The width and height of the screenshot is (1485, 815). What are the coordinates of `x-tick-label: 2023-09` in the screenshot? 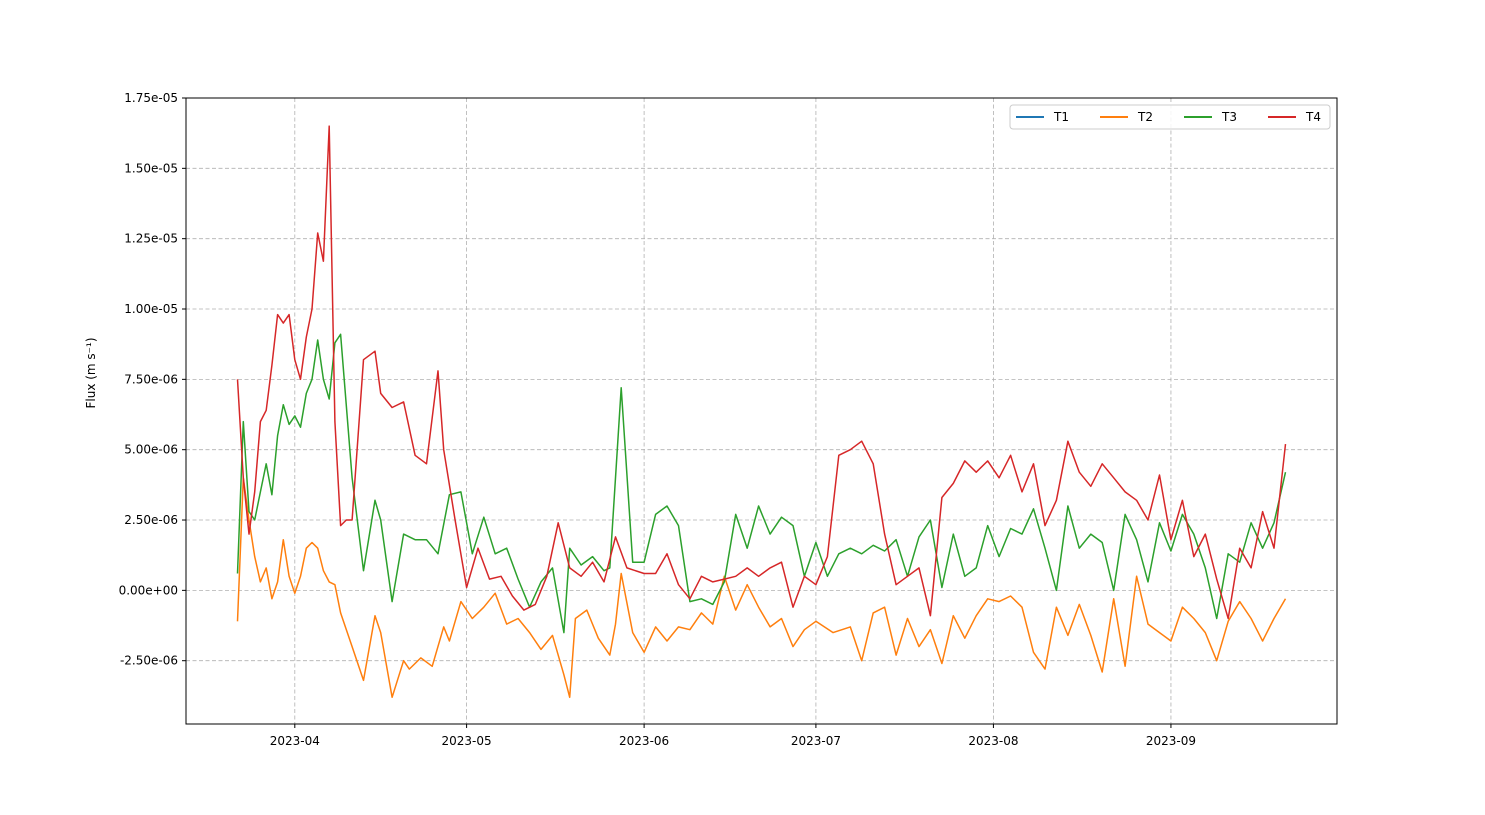 It's located at (1171, 741).